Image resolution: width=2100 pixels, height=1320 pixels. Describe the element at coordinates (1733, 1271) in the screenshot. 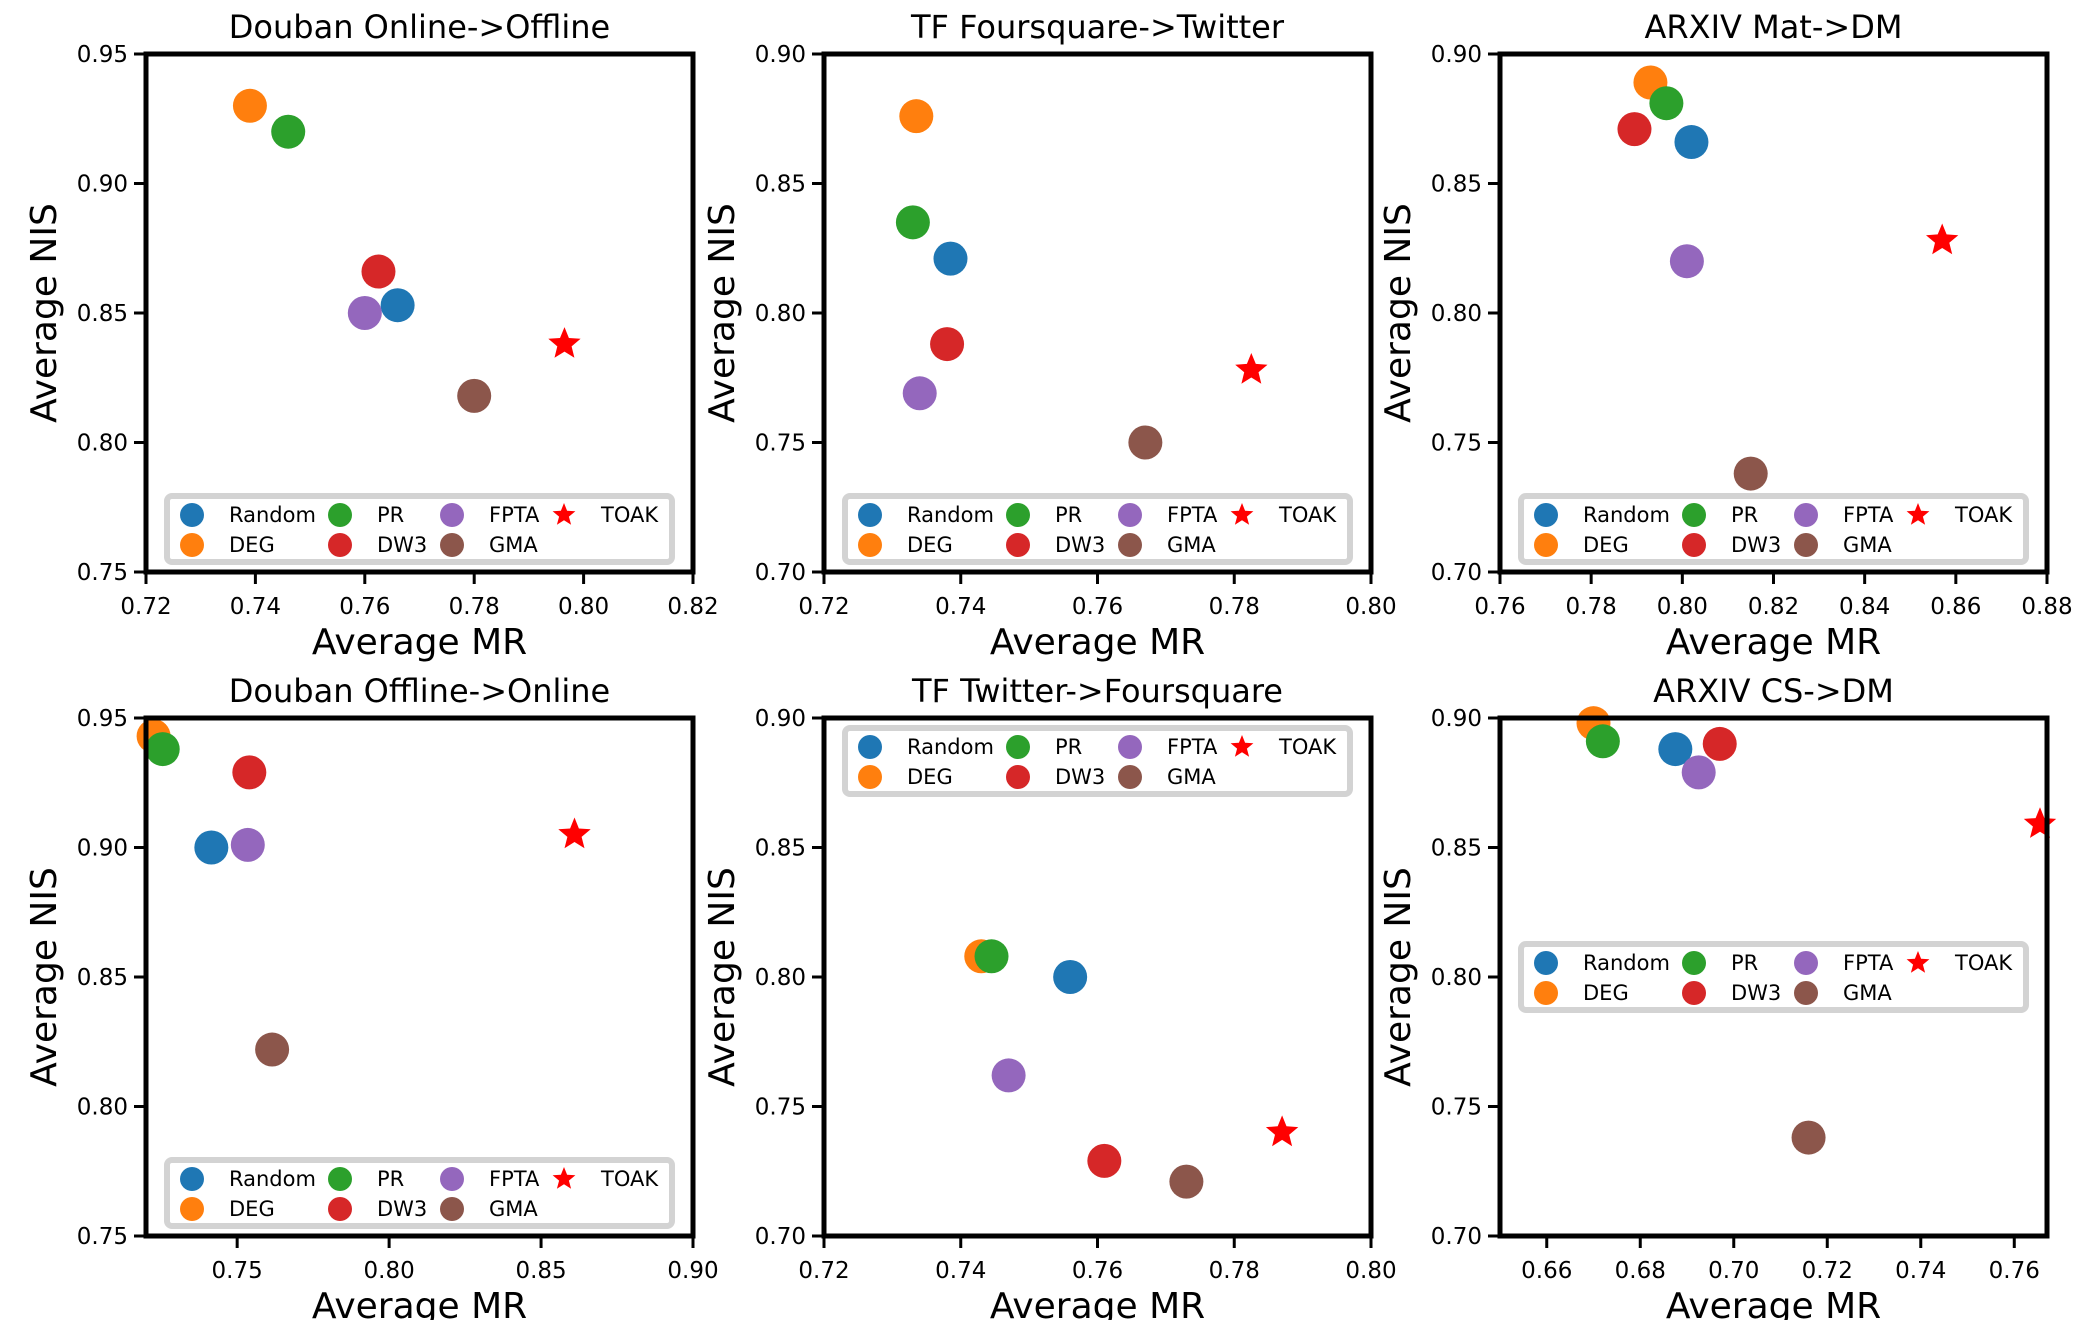

I see `x-tick-label: 0.70` at that location.